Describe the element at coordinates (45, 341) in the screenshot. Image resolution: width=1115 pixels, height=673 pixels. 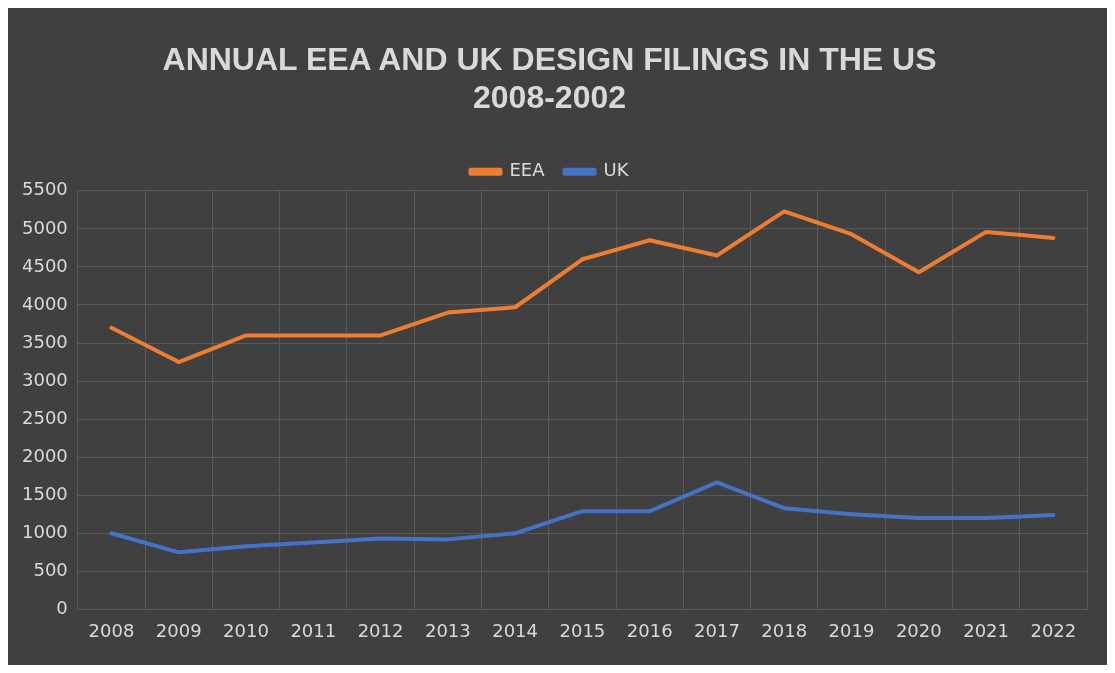
I see `y-tick-label: 3500` at that location.